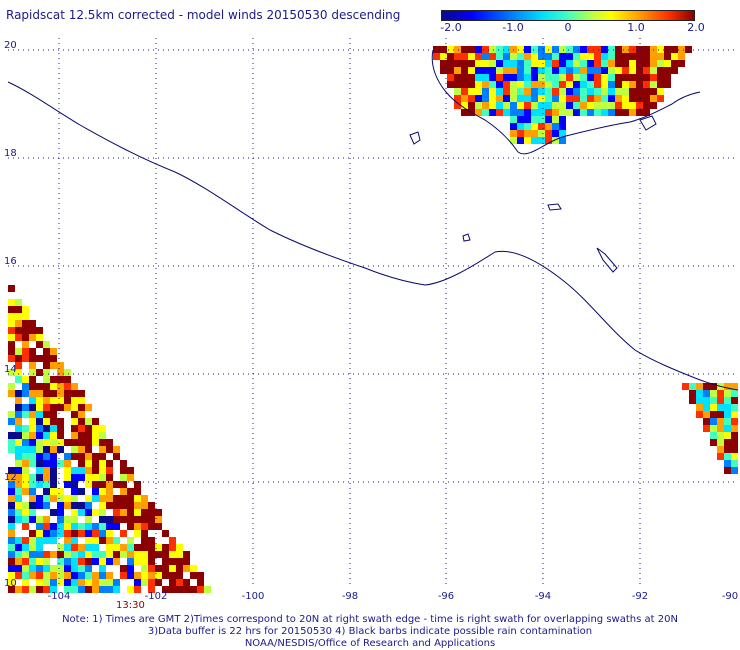 This screenshot has height=650, width=740. Describe the element at coordinates (568, 15) in the screenshot. I see `colorbar` at that location.